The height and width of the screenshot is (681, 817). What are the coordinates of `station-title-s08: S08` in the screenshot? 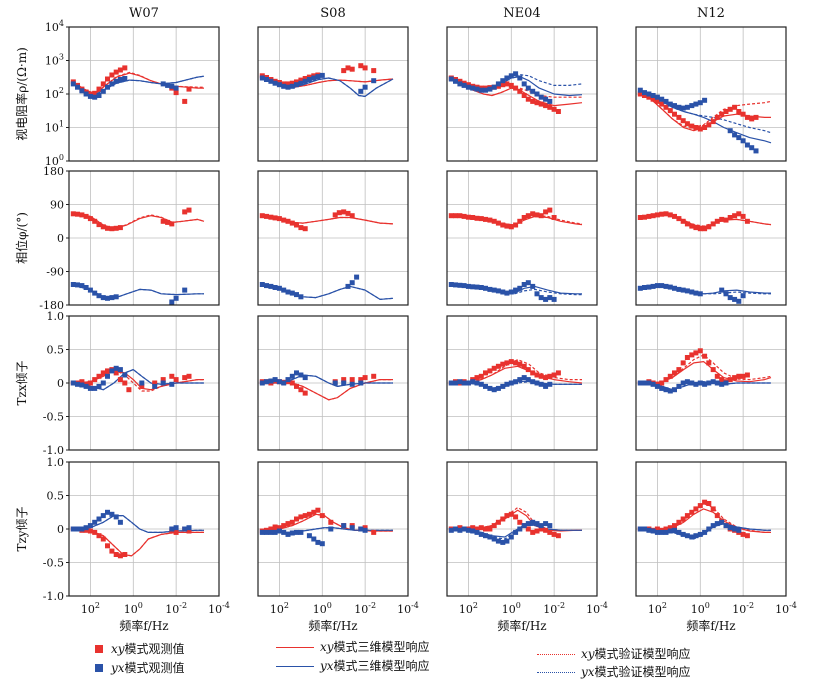 It's located at (332, 13).